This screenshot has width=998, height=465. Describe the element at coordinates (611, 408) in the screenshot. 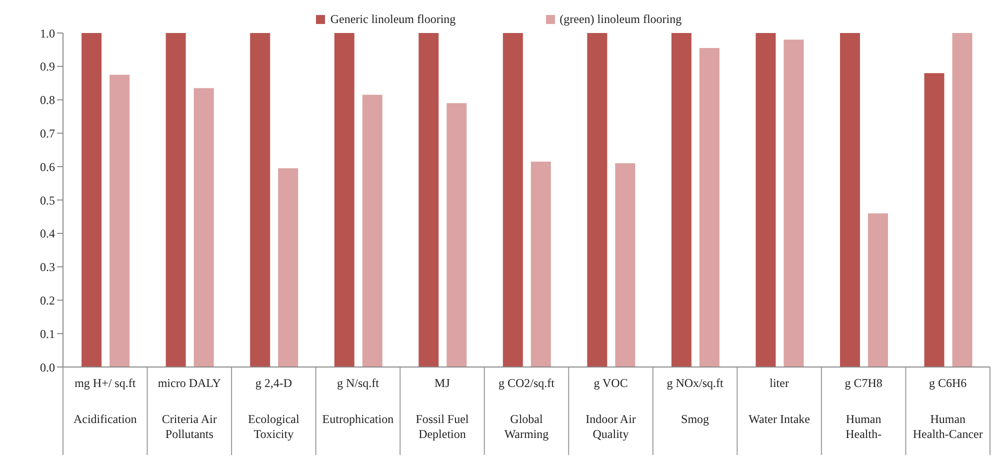

I see `category-label: g VOC Indoor Air Quality` at that location.